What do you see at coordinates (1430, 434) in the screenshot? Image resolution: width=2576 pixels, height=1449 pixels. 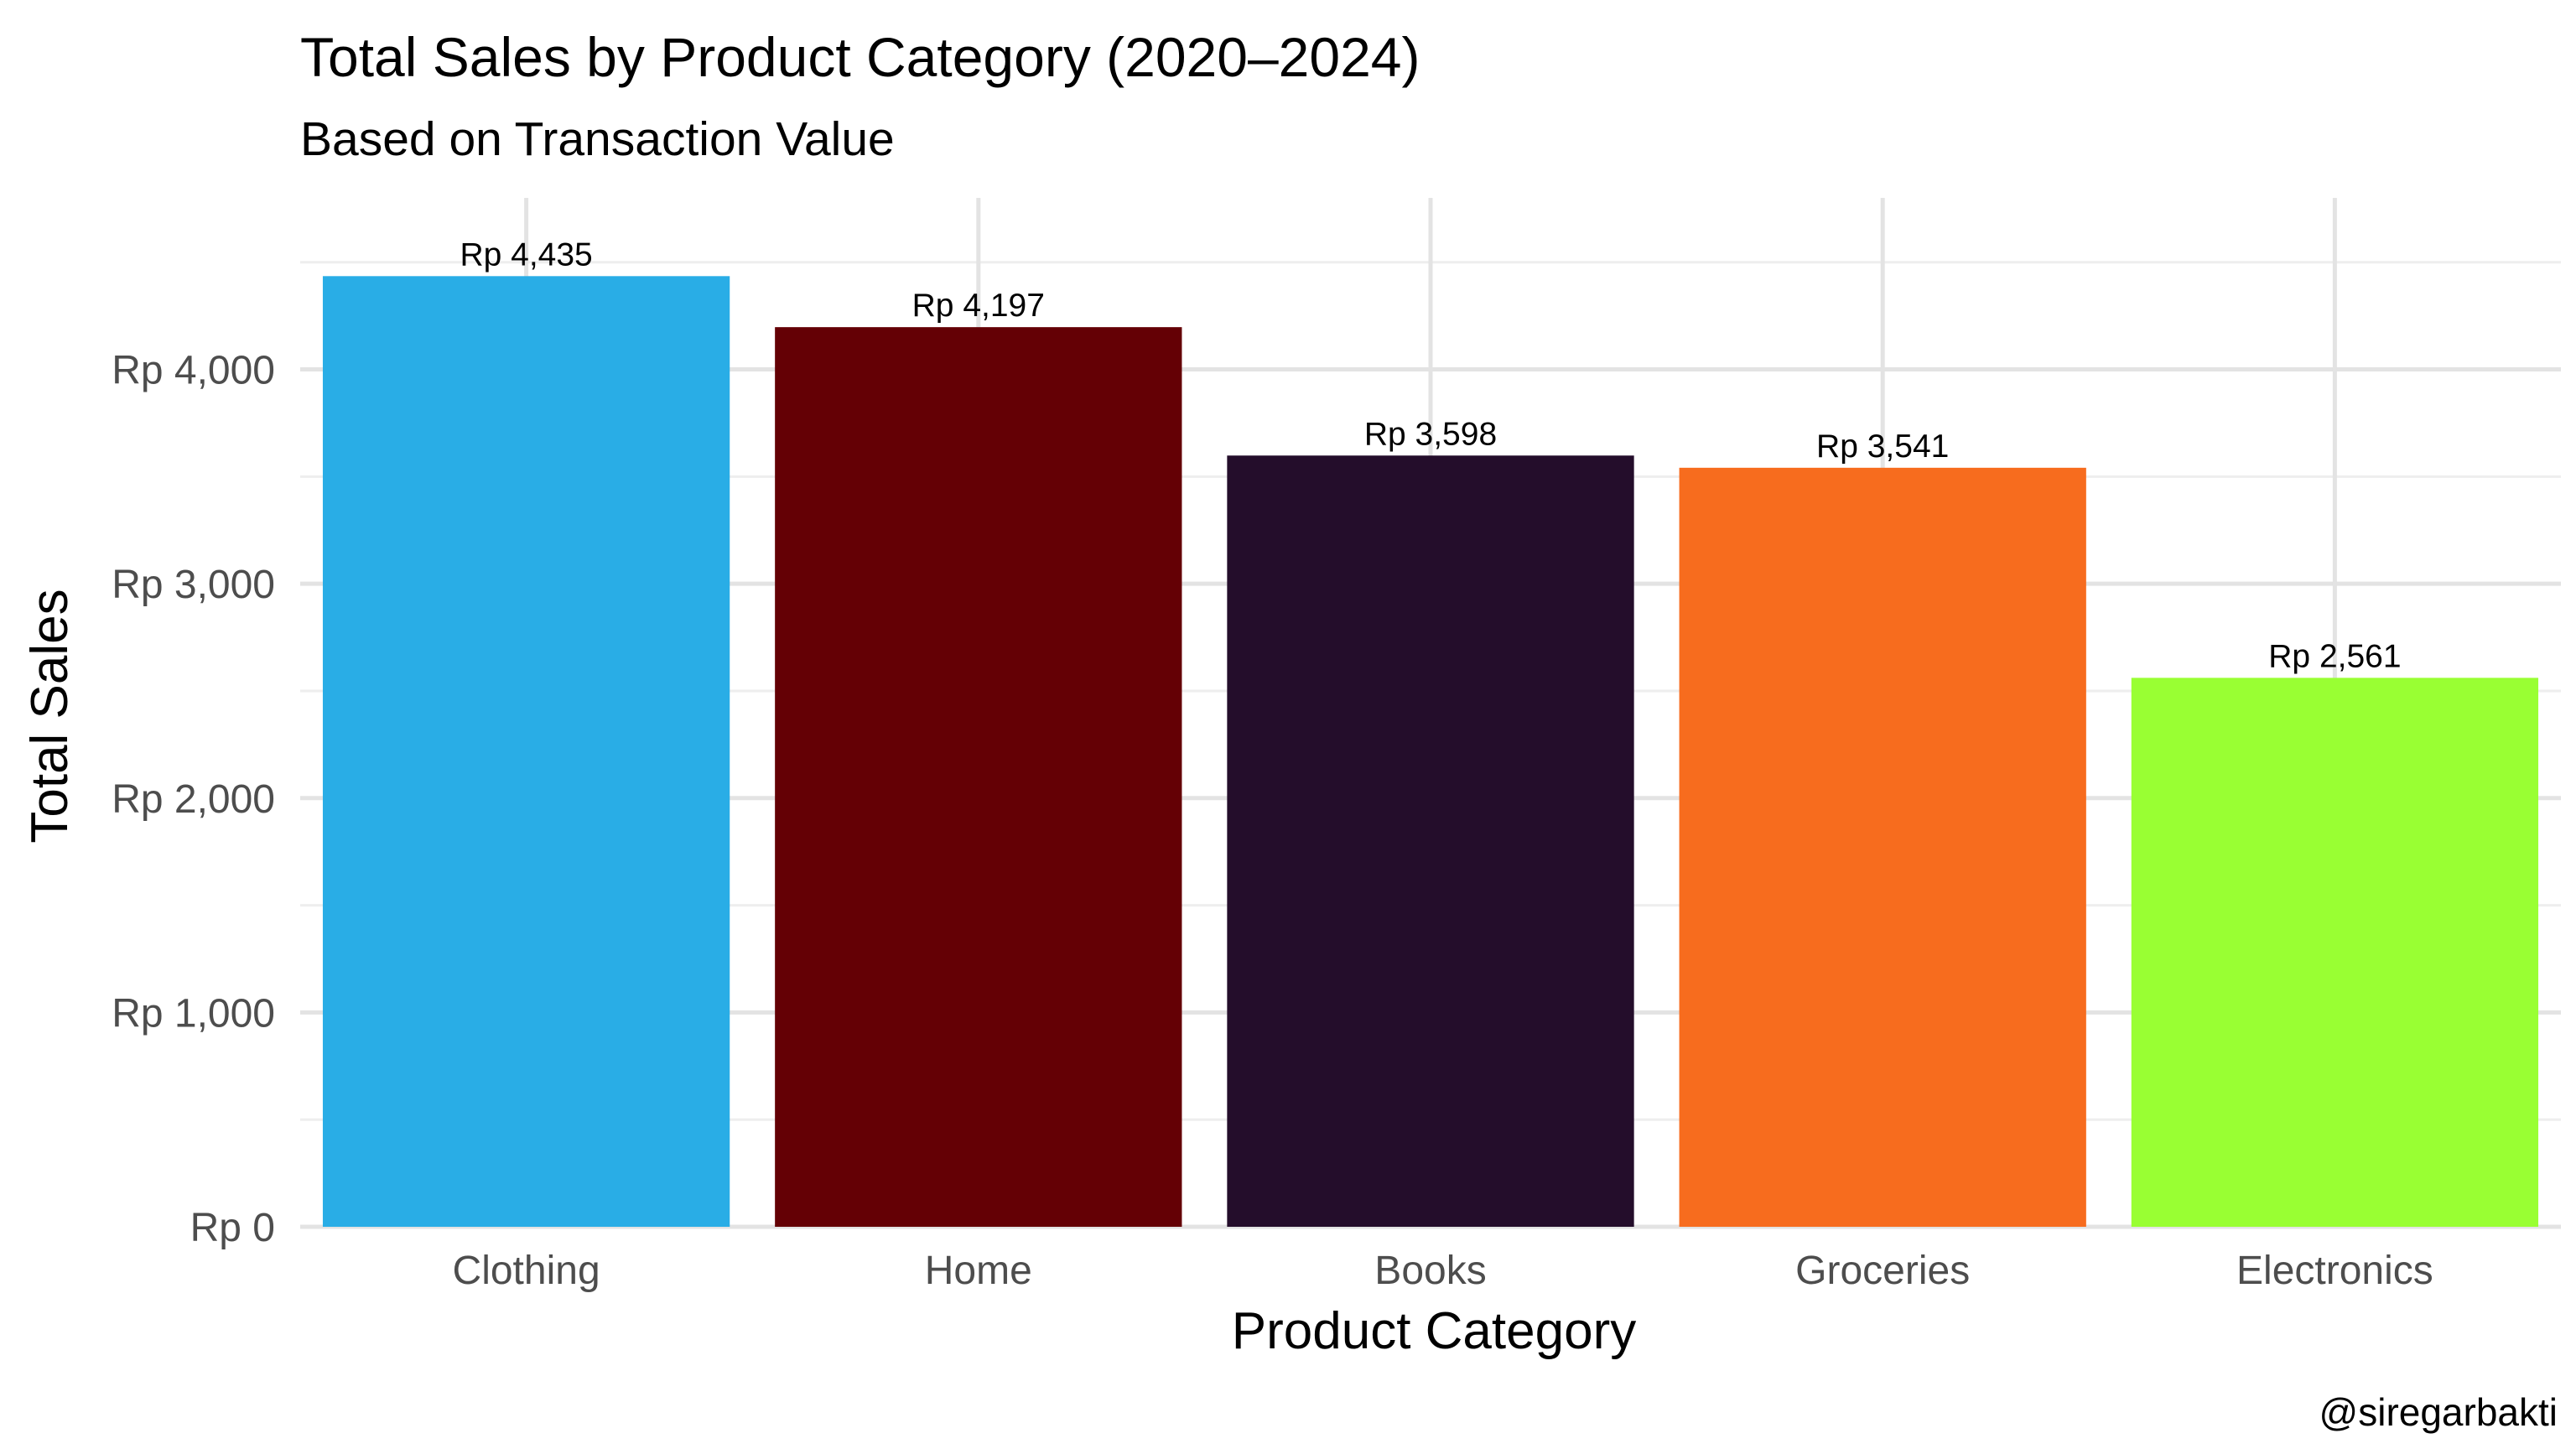 I see `data-label-books: Rp 3,598` at bounding box center [1430, 434].